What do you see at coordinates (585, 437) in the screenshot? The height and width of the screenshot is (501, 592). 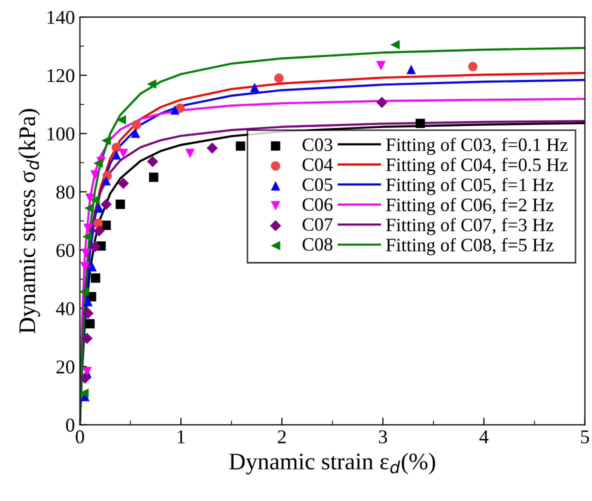 I see `x-tick-label: 5` at bounding box center [585, 437].